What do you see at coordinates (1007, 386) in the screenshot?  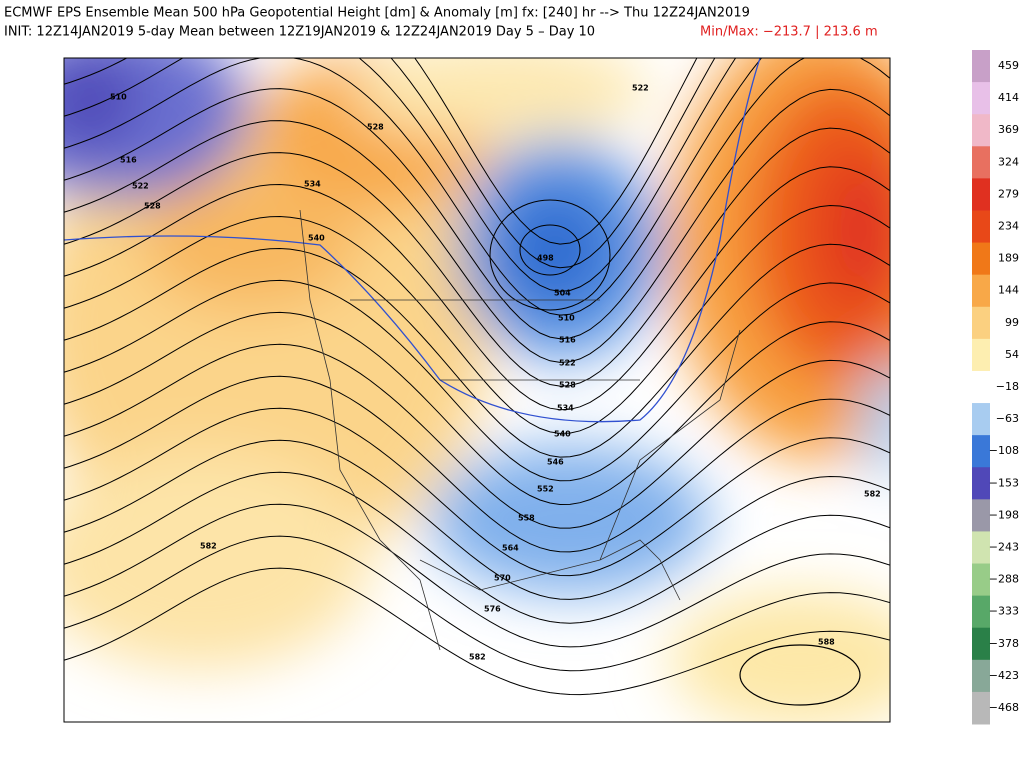 I see `colorbar-label: −18` at bounding box center [1007, 386].